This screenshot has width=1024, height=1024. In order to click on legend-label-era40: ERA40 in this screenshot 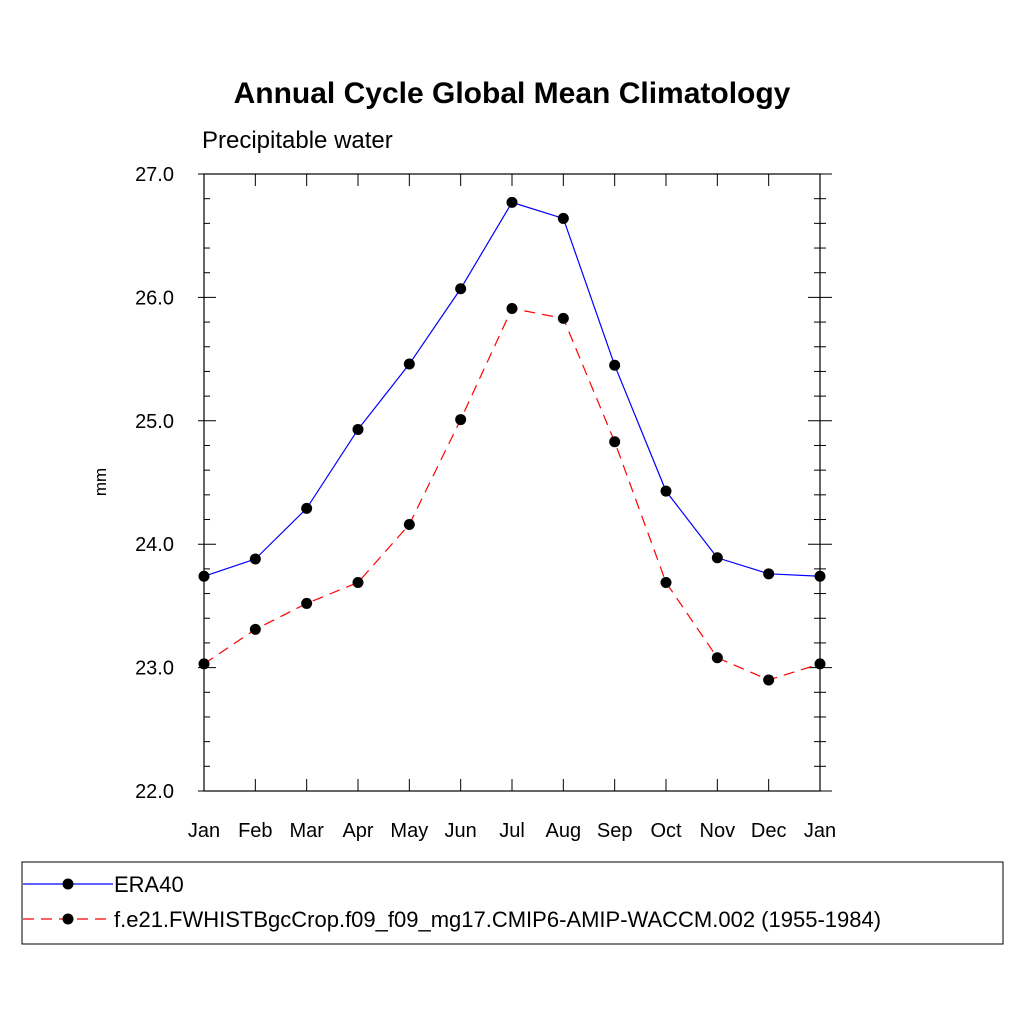, I will do `click(149, 884)`.